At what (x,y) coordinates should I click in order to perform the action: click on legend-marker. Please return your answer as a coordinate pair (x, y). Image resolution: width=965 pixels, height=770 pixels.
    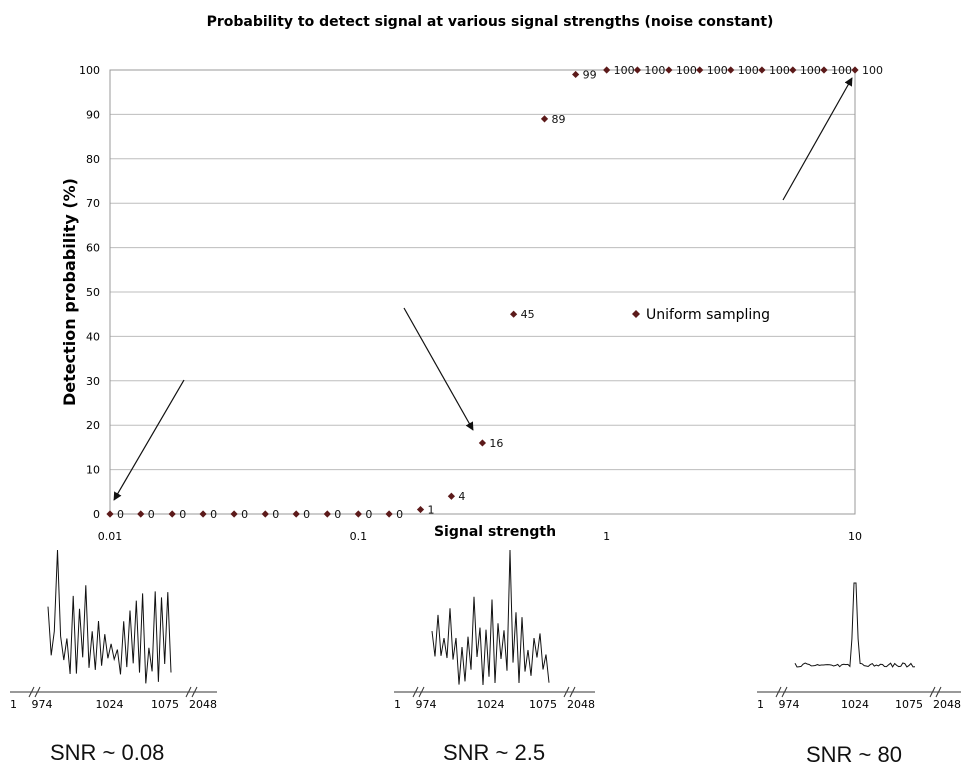
    Looking at the image, I should click on (636, 314).